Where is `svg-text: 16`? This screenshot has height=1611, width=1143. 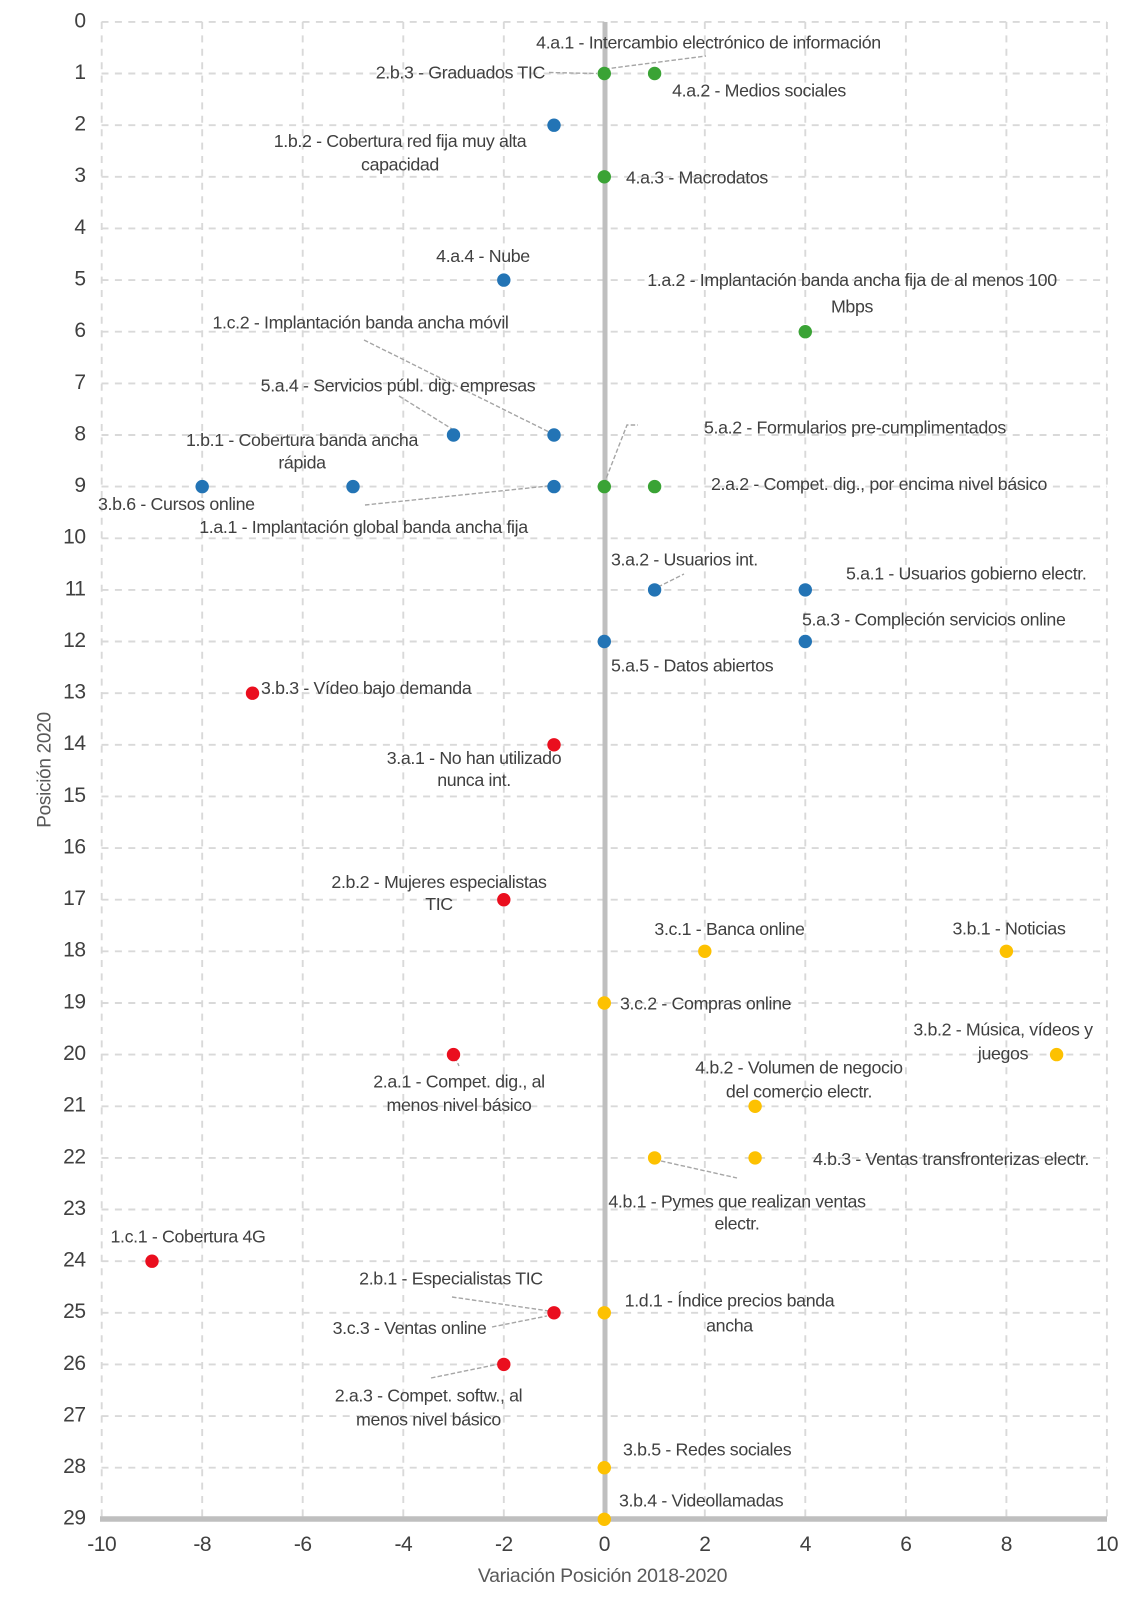 svg-text: 16 is located at coordinates (74, 847).